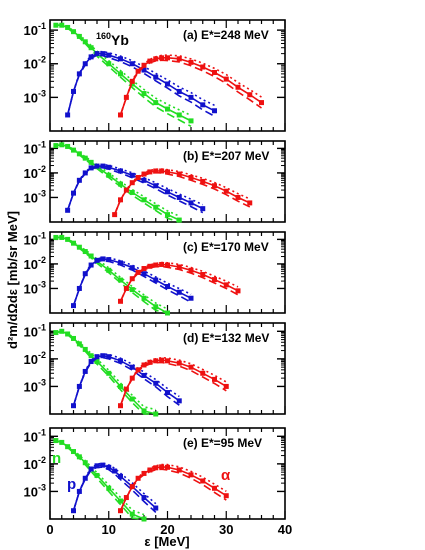  What do you see at coordinates (49, 529) in the screenshot?
I see `x-tick-label: 0` at bounding box center [49, 529].